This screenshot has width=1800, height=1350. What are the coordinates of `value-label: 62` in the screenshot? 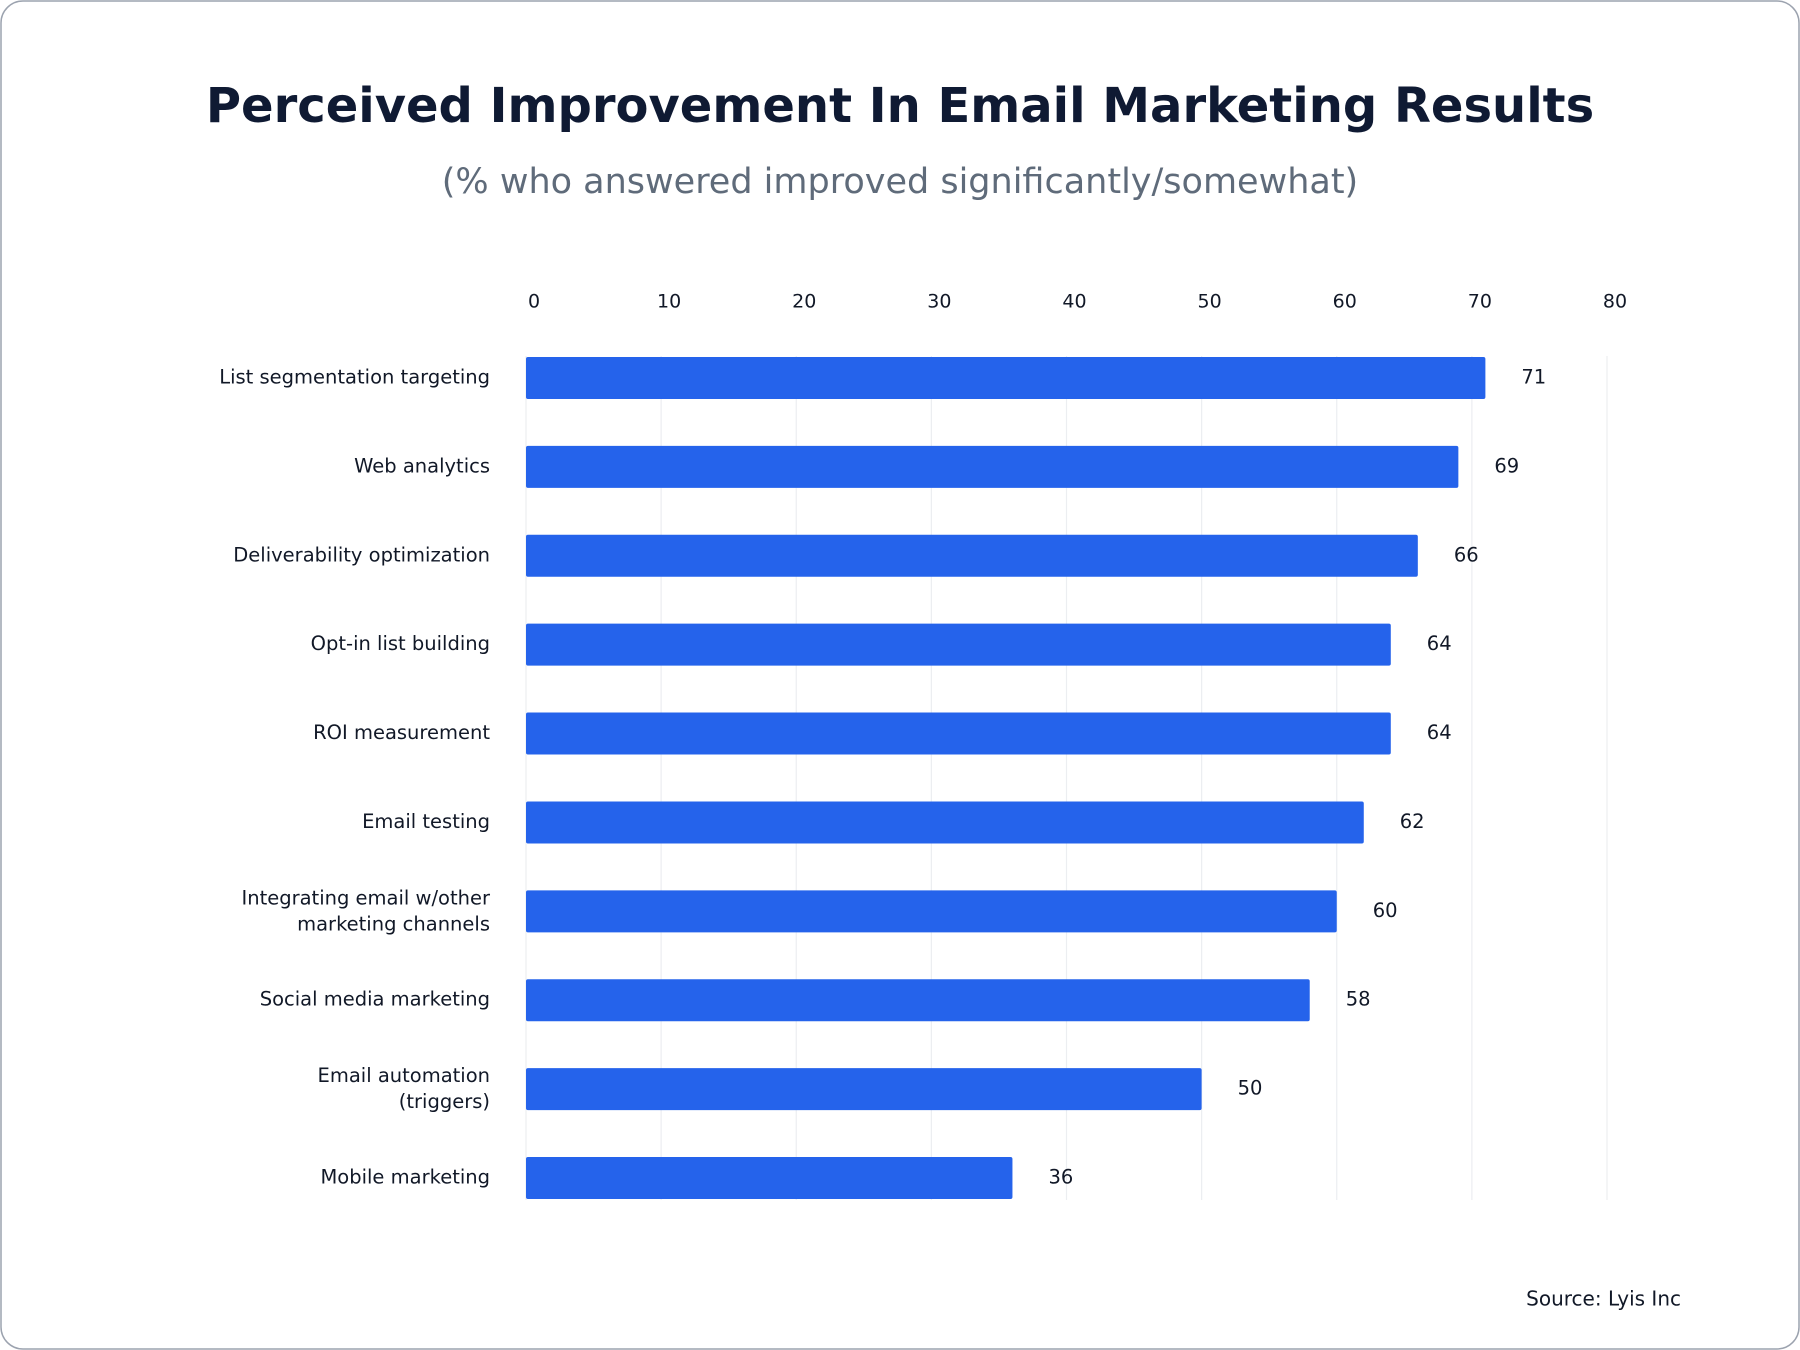 It's located at (1412, 821).